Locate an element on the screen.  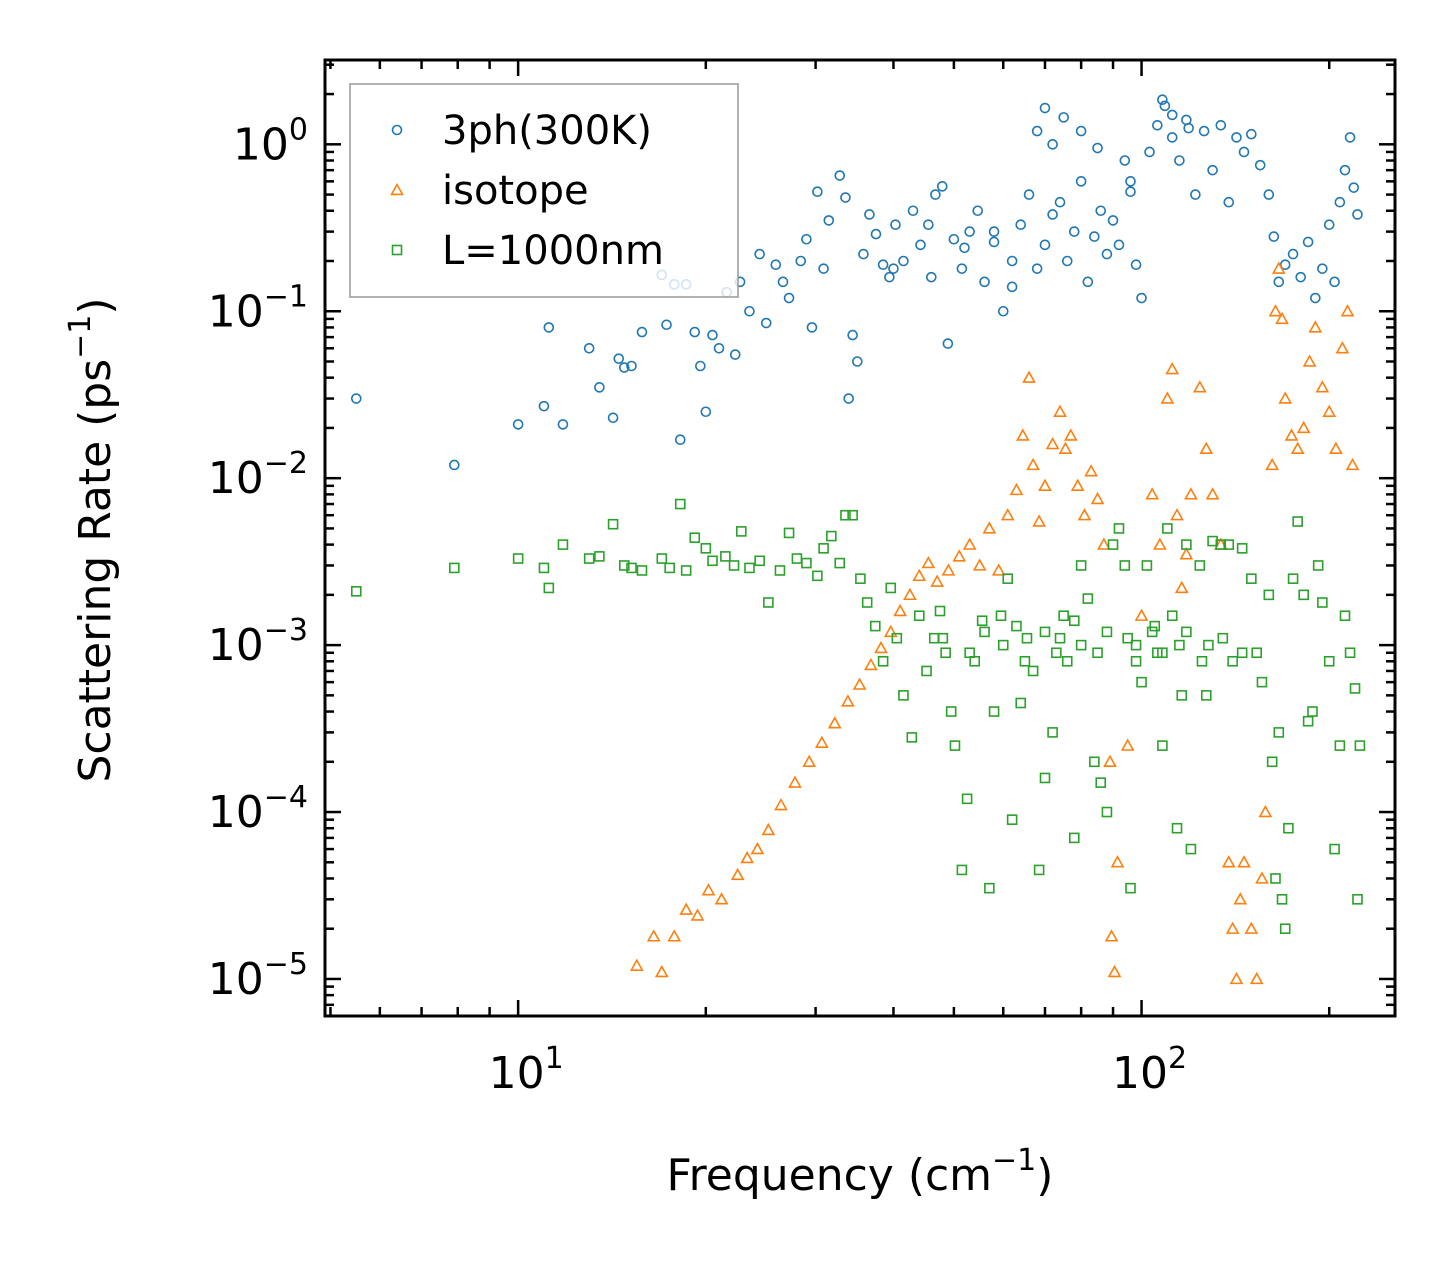
y-axis-title: Scattering Rate (ps−1) is located at coordinates (92, 539).